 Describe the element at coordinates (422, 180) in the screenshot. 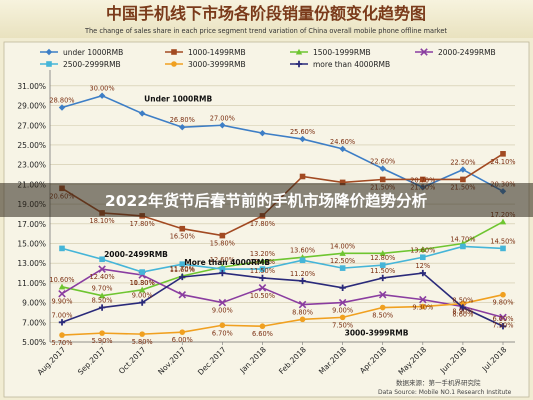

I see `data-label: 20.70%` at that location.